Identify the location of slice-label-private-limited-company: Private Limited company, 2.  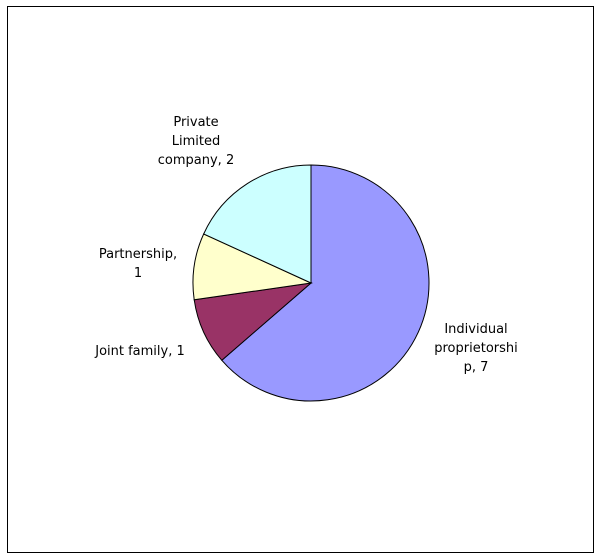
(196, 141).